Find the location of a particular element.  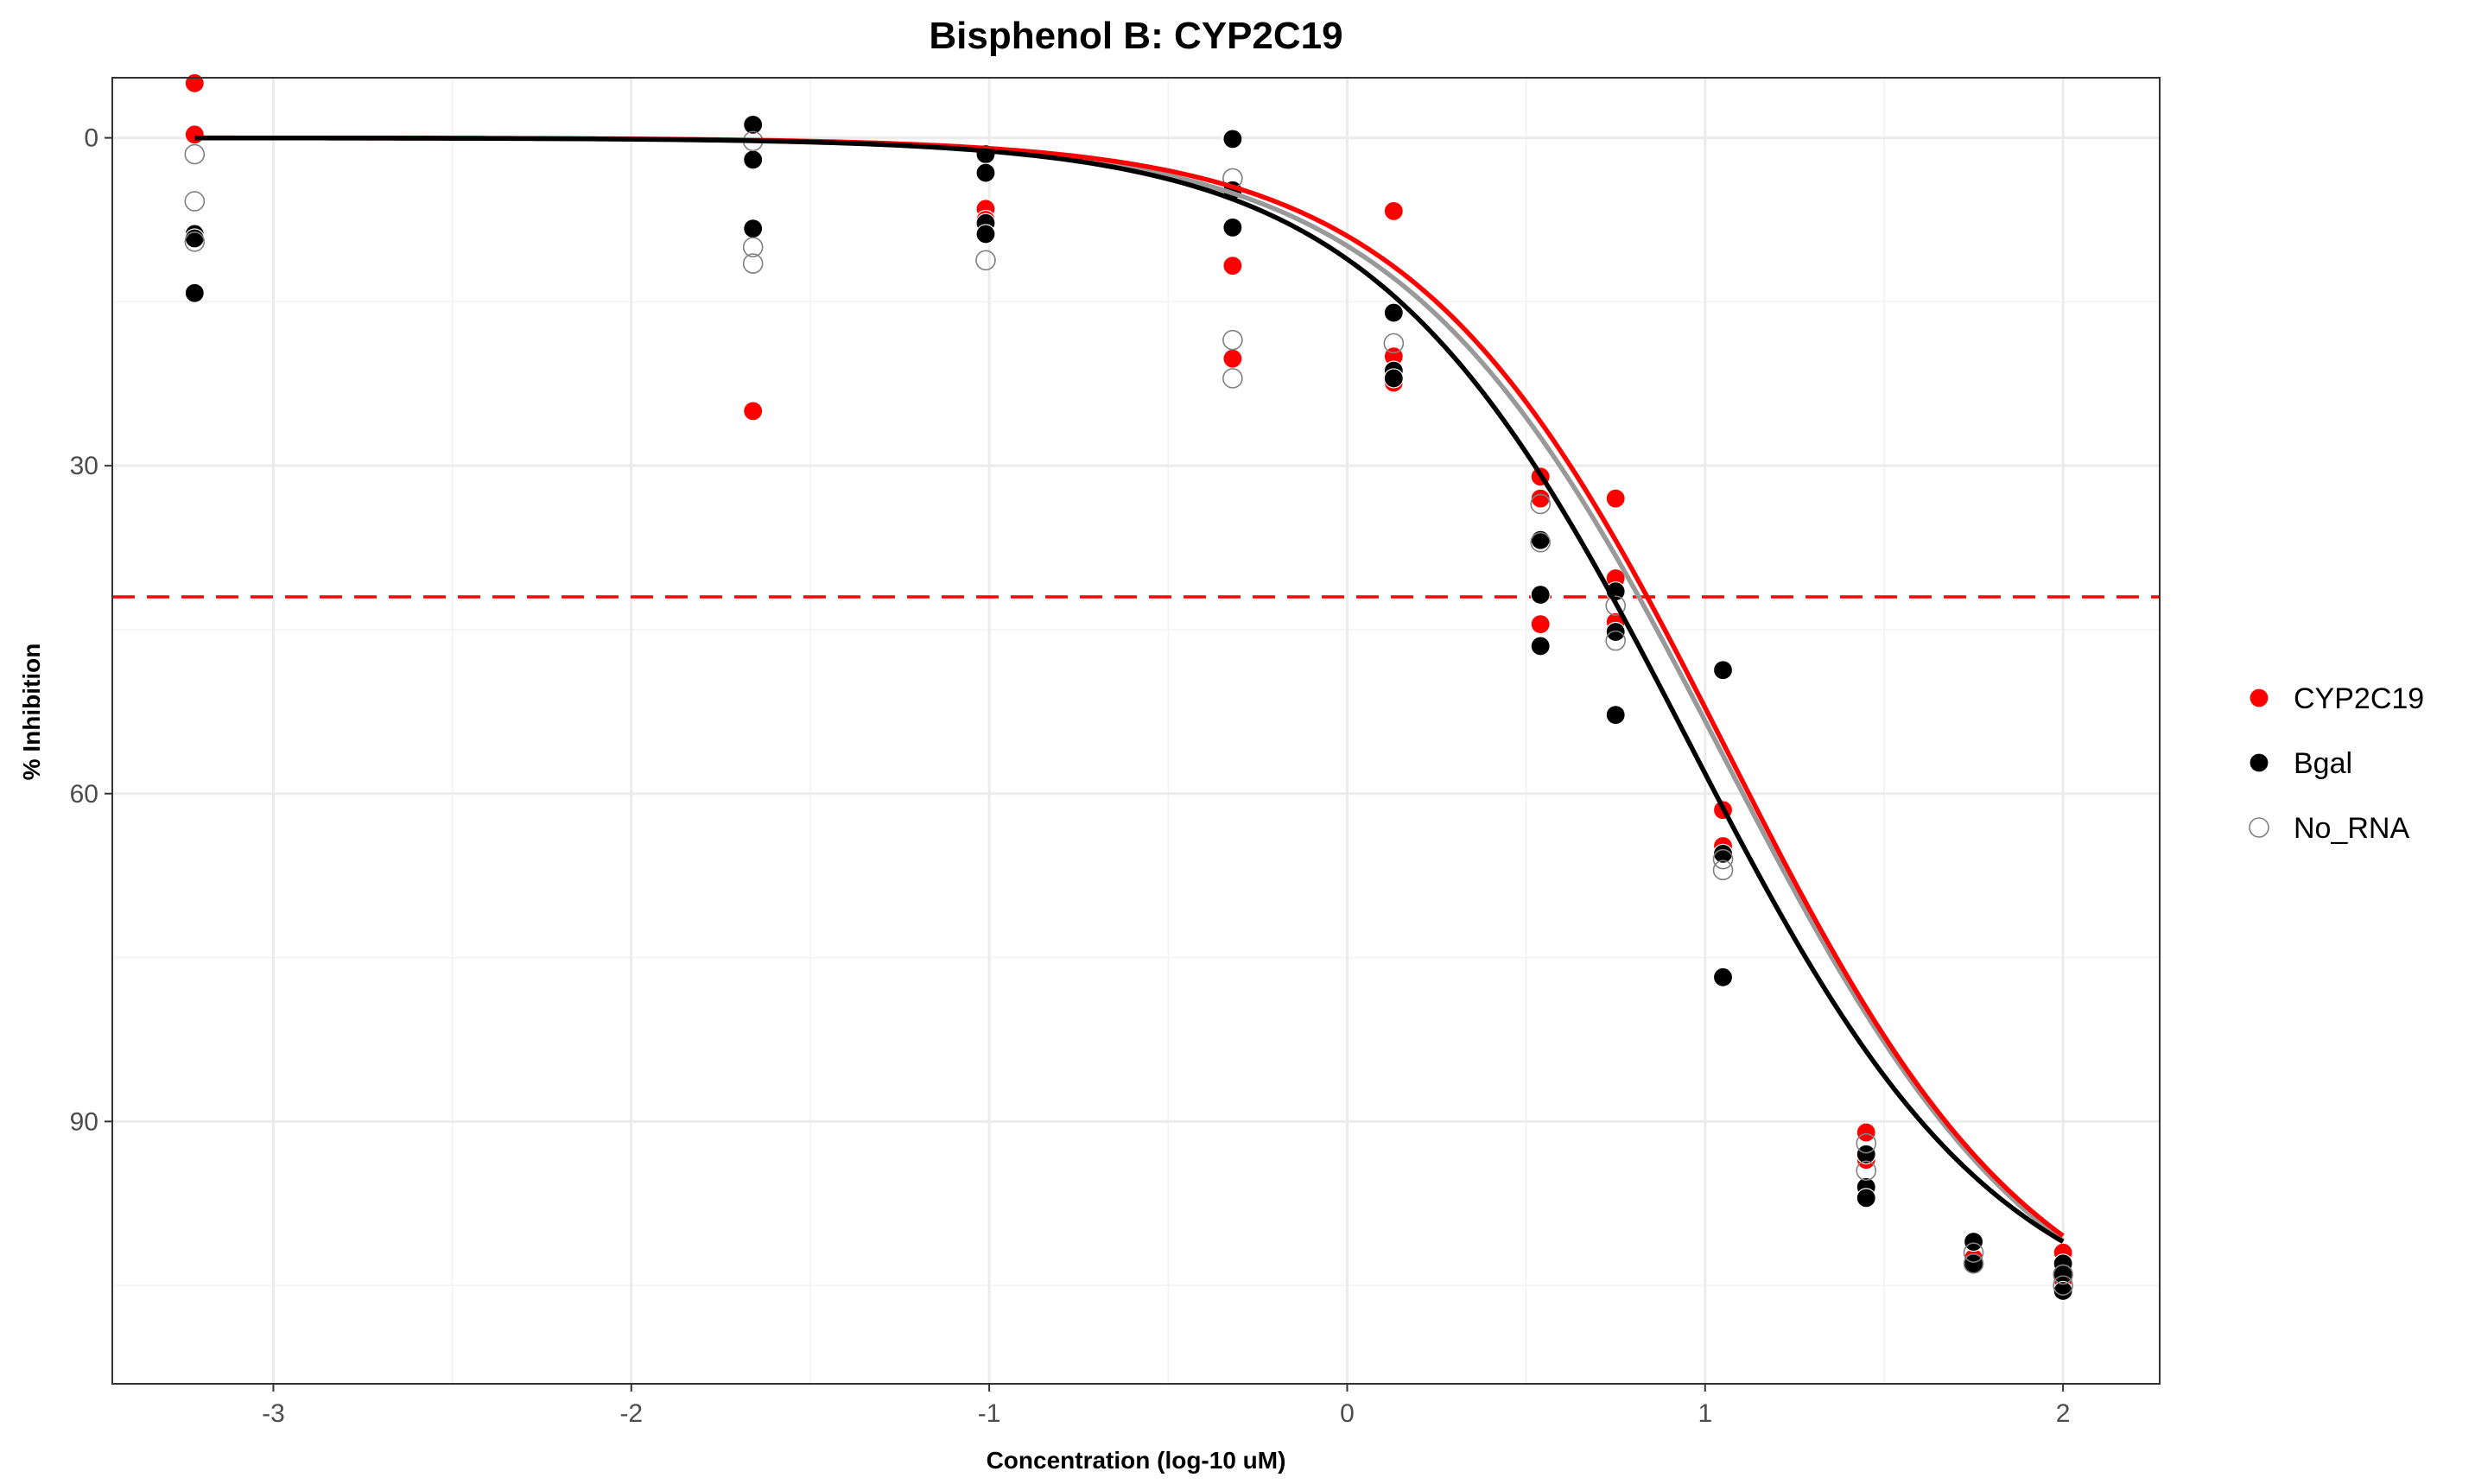

y-tick-label: 60 is located at coordinates (84, 794).